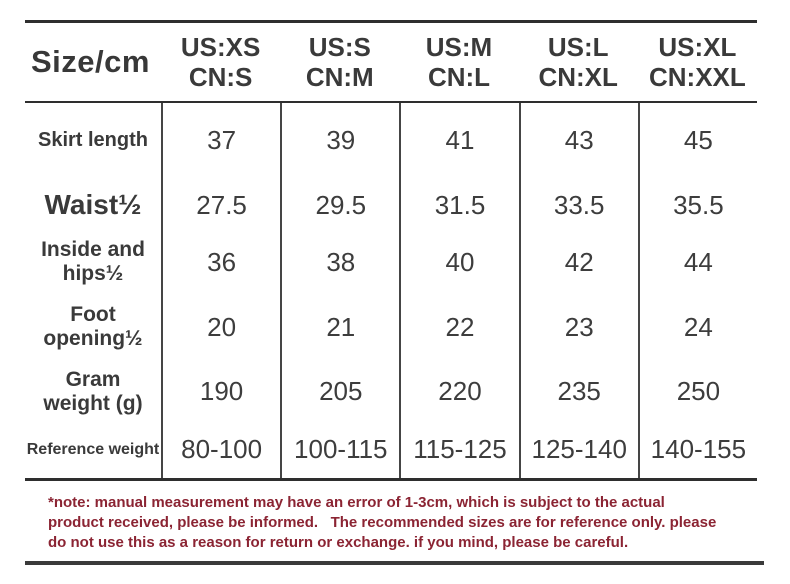  I want to click on size-value-cell: 190, so click(220, 391).